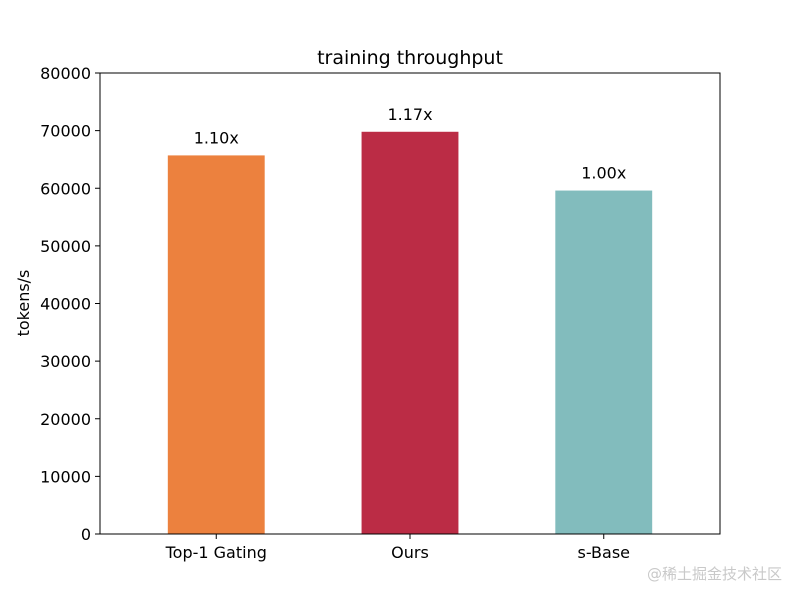 This screenshot has width=800, height=604. What do you see at coordinates (410, 552) in the screenshot?
I see `x-tick-label-1: Ours` at bounding box center [410, 552].